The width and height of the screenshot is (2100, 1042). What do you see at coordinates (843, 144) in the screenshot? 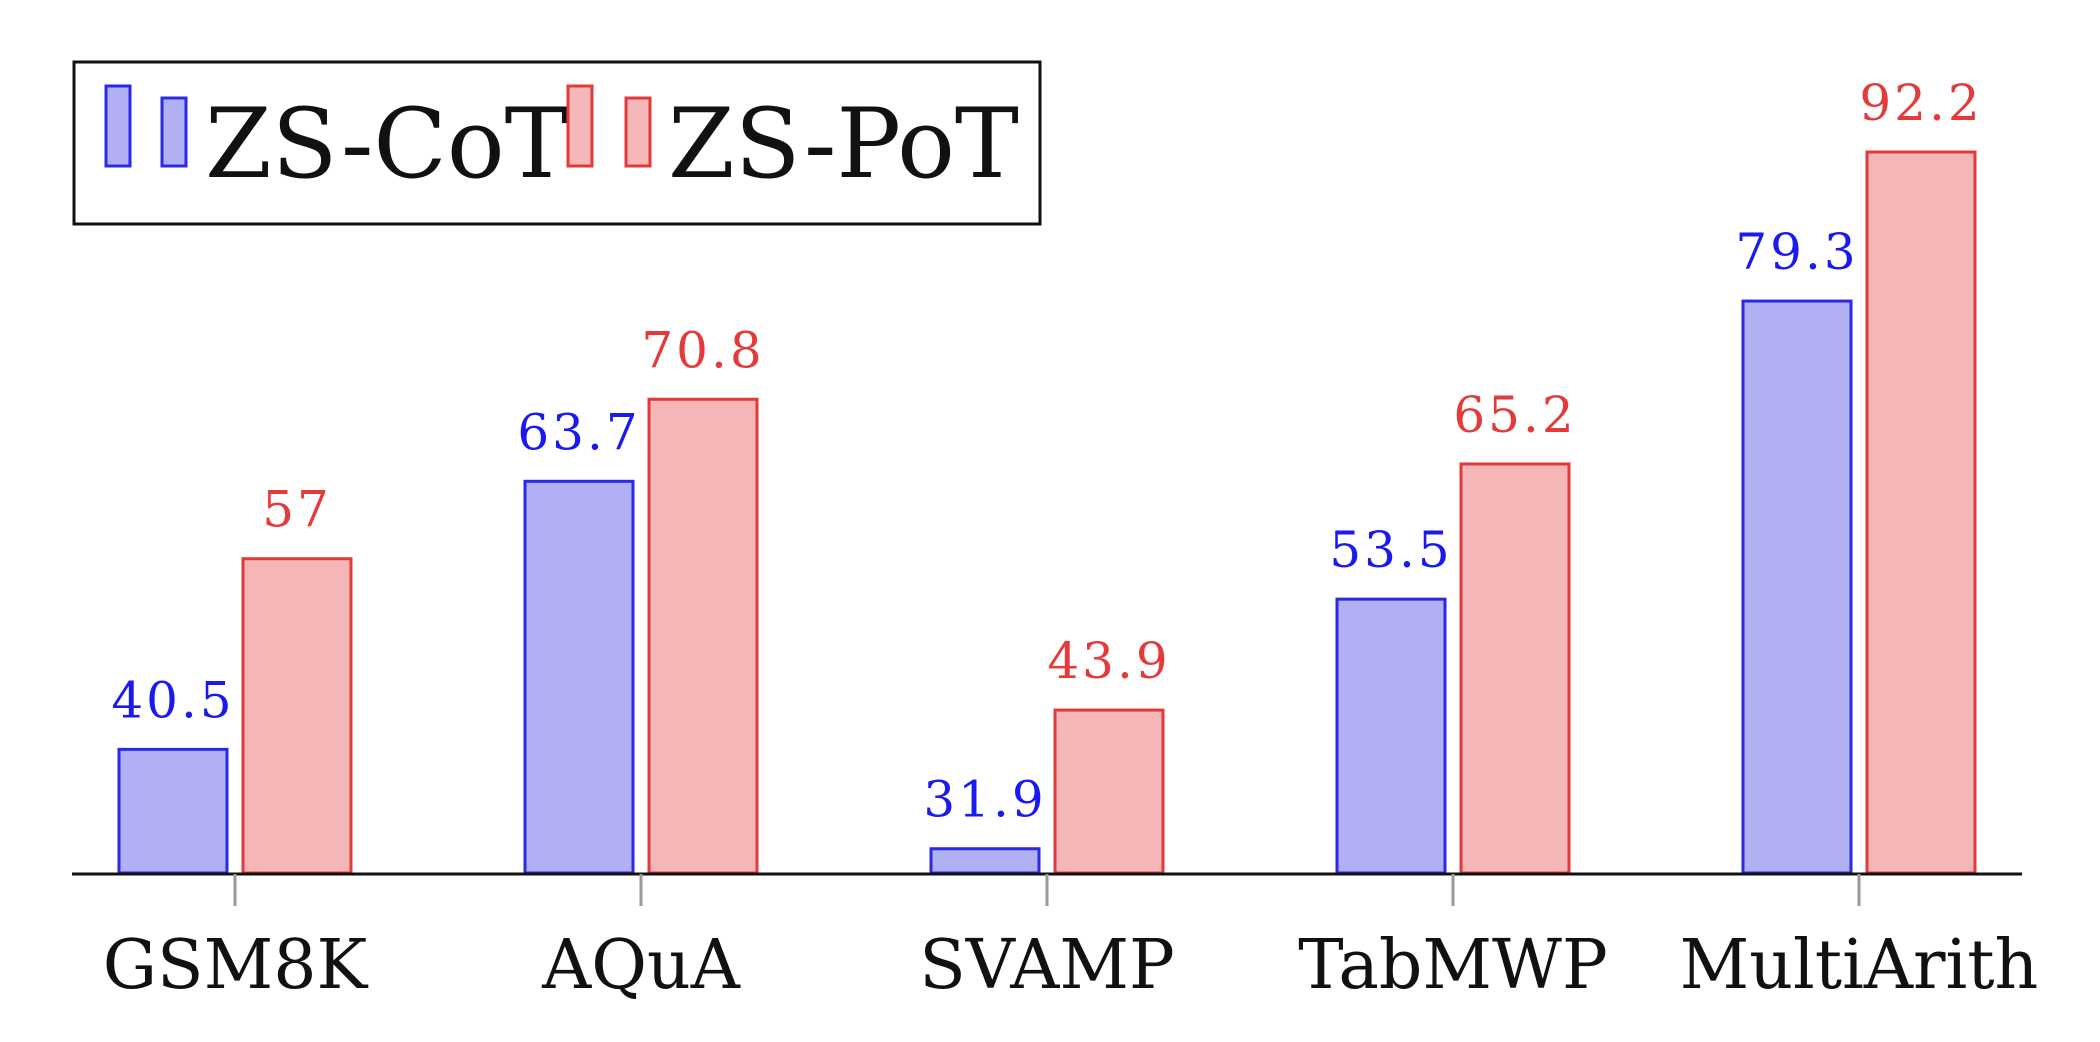
I see `legend-label-zs-pot: ZS-PoT` at bounding box center [843, 144].